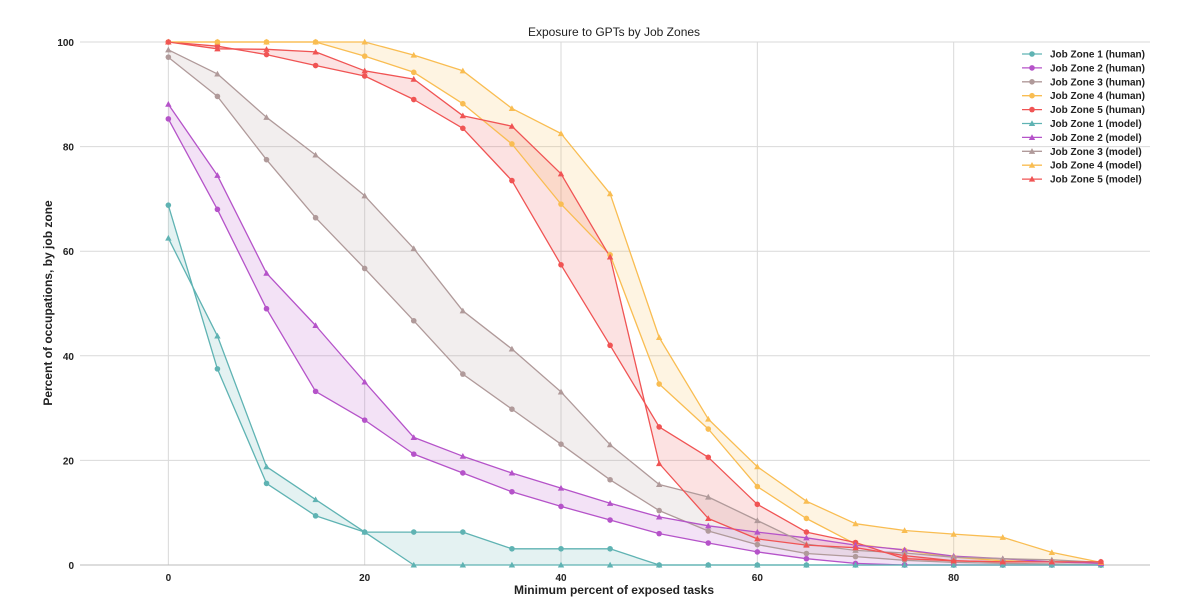  Describe the element at coordinates (954, 578) in the screenshot. I see `x-tick-label: 80` at that location.